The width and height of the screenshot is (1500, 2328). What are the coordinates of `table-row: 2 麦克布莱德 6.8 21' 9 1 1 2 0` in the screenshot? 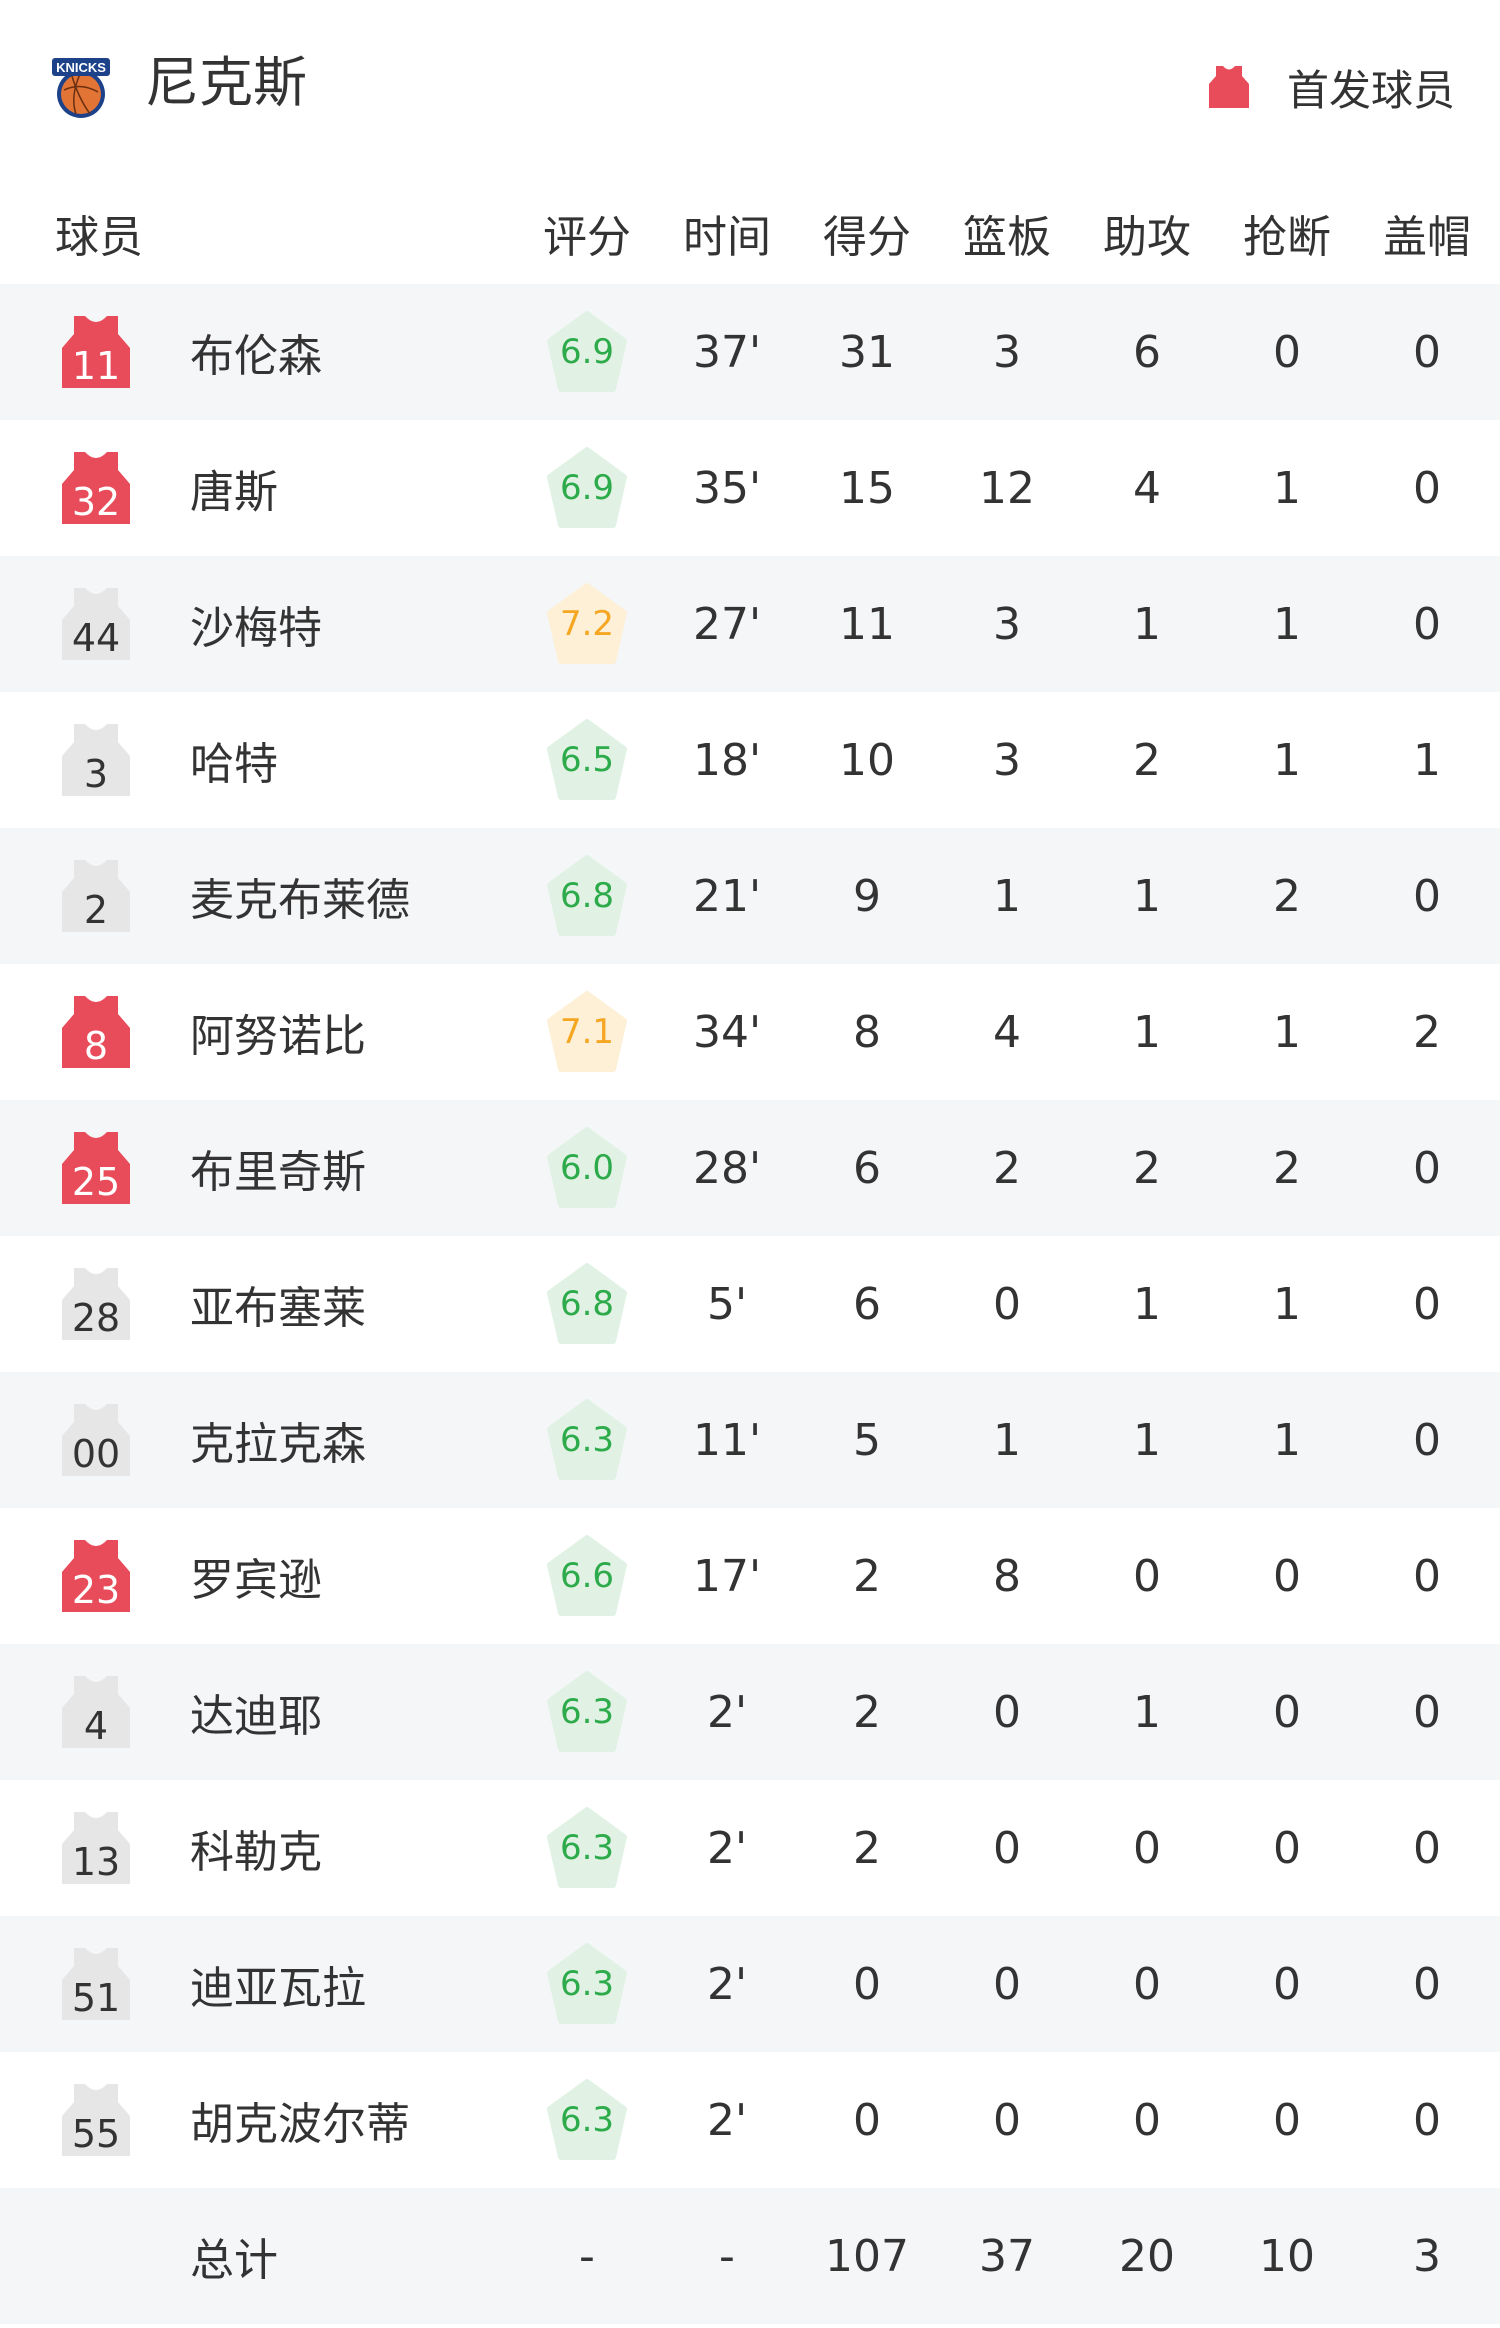 It's located at (750, 896).